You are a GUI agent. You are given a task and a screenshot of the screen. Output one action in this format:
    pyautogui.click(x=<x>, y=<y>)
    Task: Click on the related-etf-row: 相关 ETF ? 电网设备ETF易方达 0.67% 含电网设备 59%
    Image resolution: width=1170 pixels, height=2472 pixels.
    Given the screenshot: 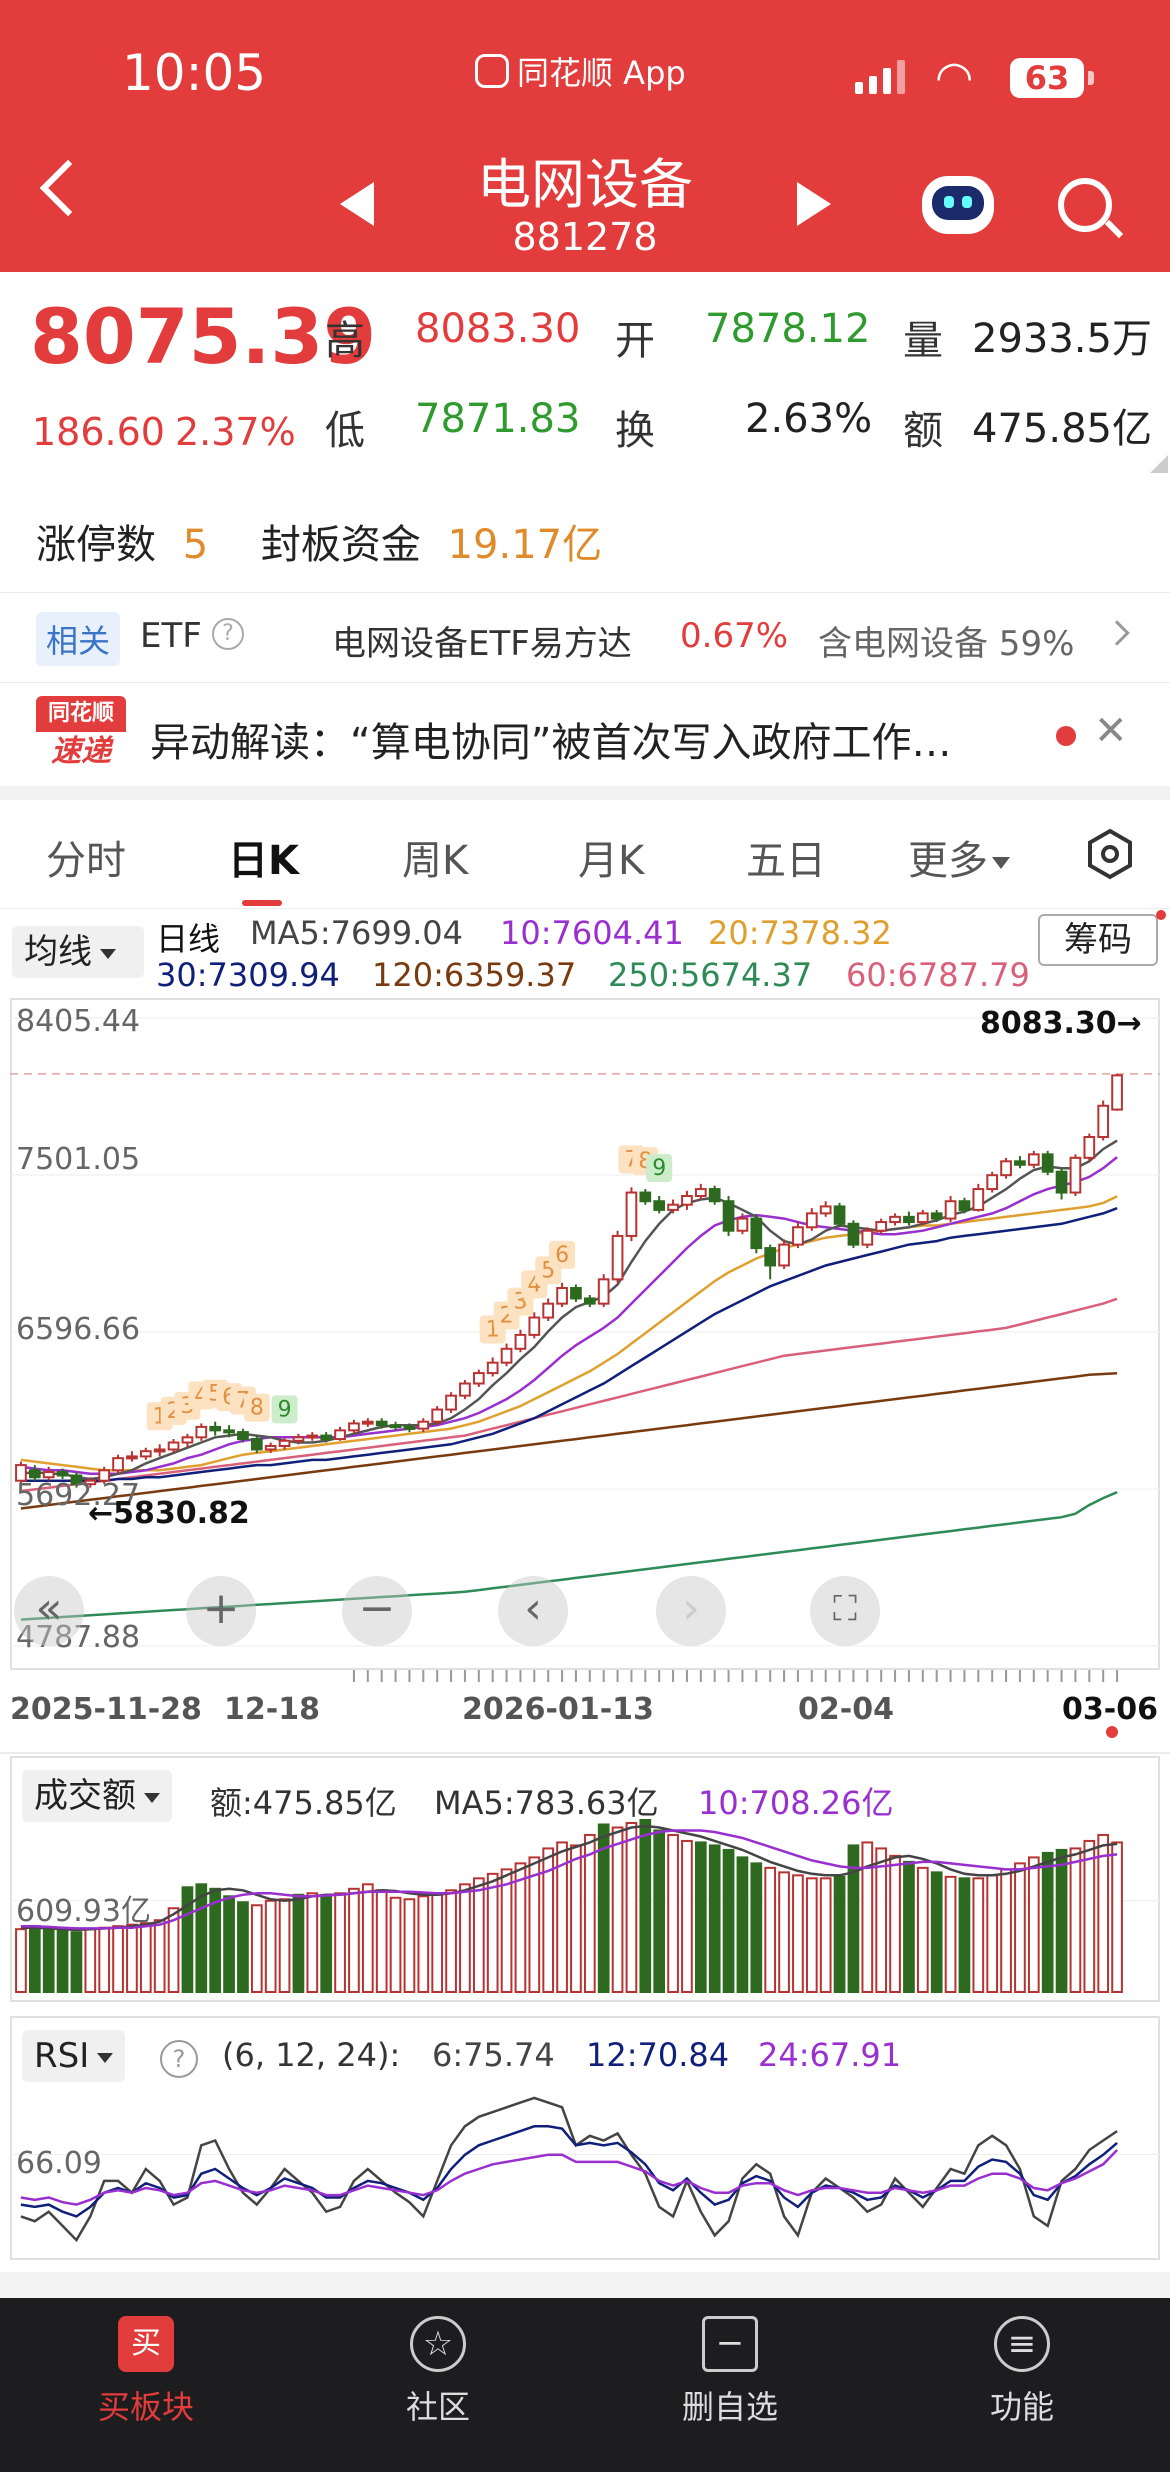 What is the action you would take?
    pyautogui.click(x=585, y=636)
    